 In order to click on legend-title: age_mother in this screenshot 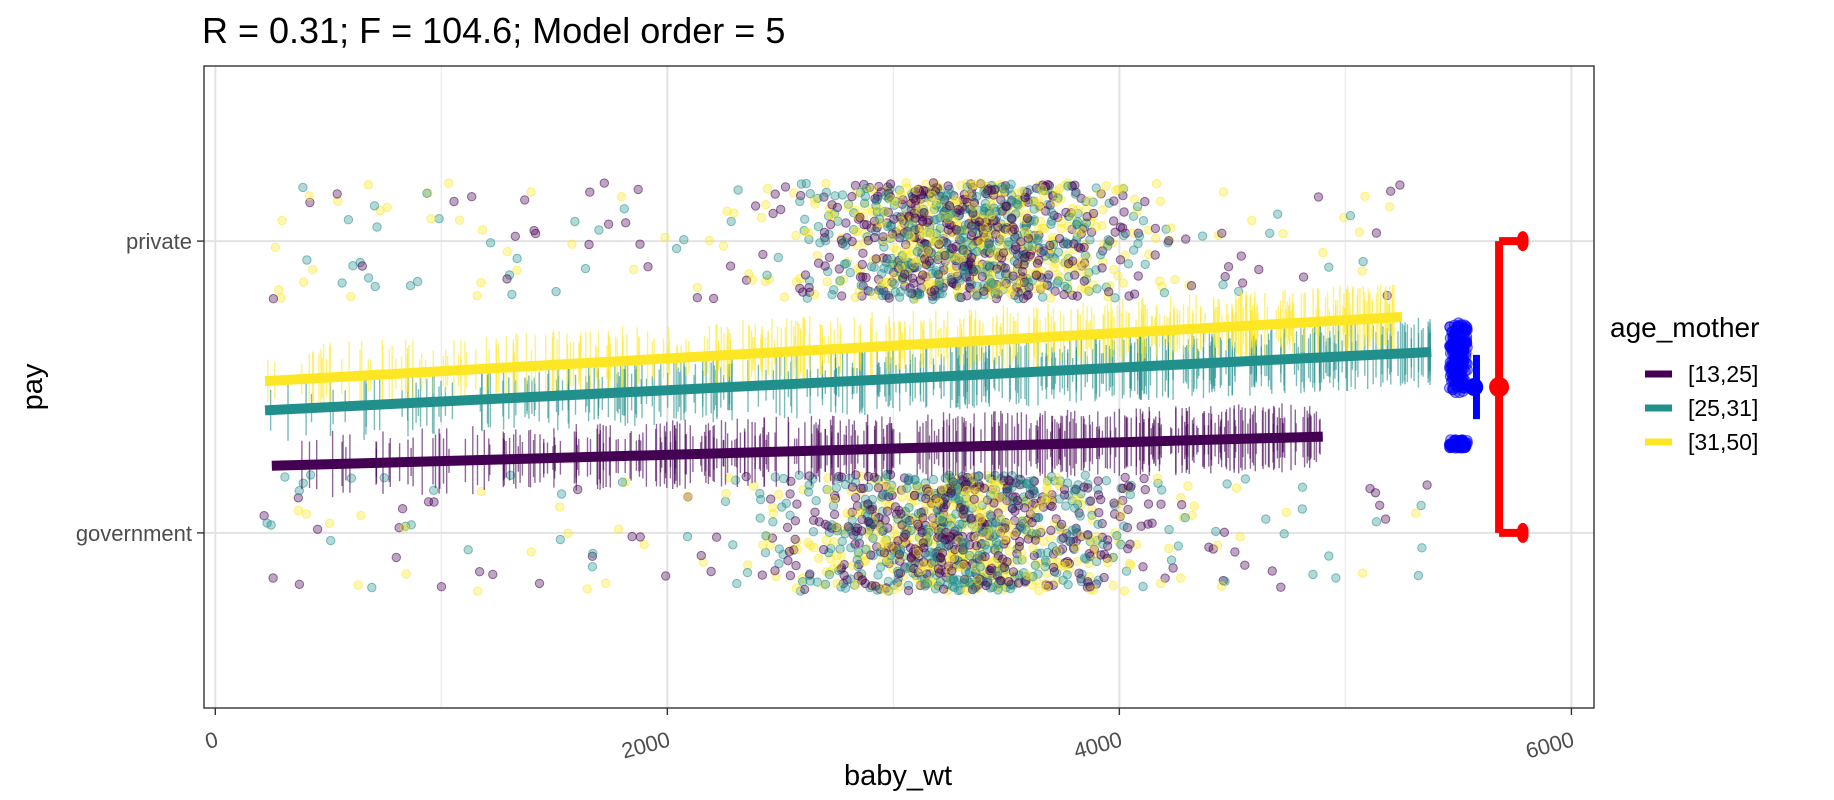, I will do `click(1684, 327)`.